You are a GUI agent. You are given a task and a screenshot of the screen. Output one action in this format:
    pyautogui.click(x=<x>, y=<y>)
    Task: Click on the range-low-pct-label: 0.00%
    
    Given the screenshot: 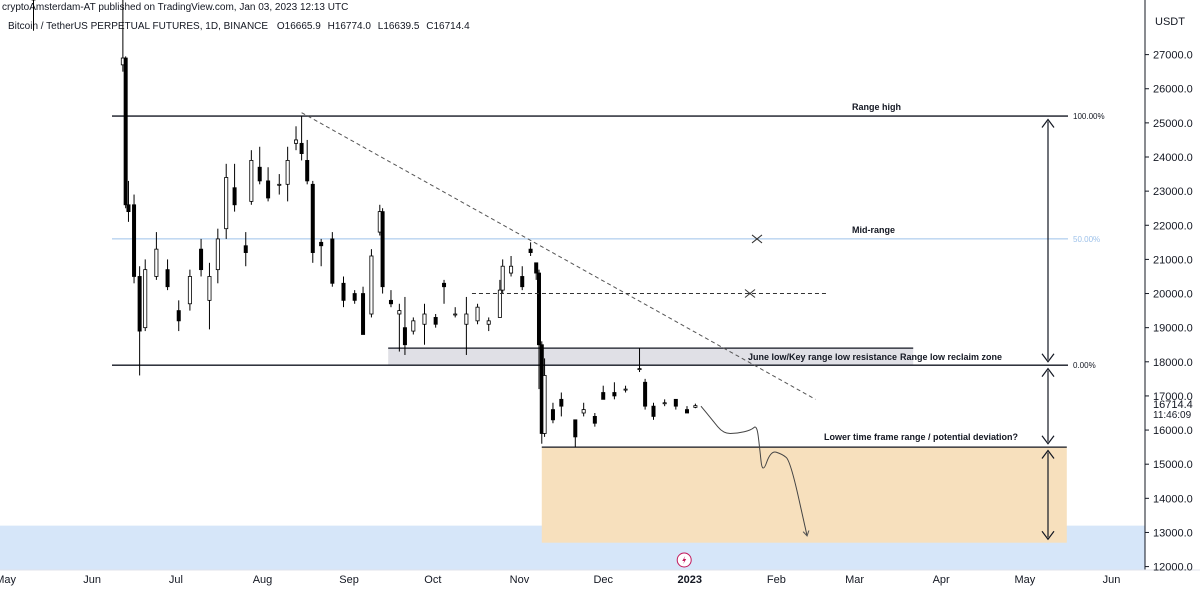 What is the action you would take?
    pyautogui.click(x=1084, y=365)
    